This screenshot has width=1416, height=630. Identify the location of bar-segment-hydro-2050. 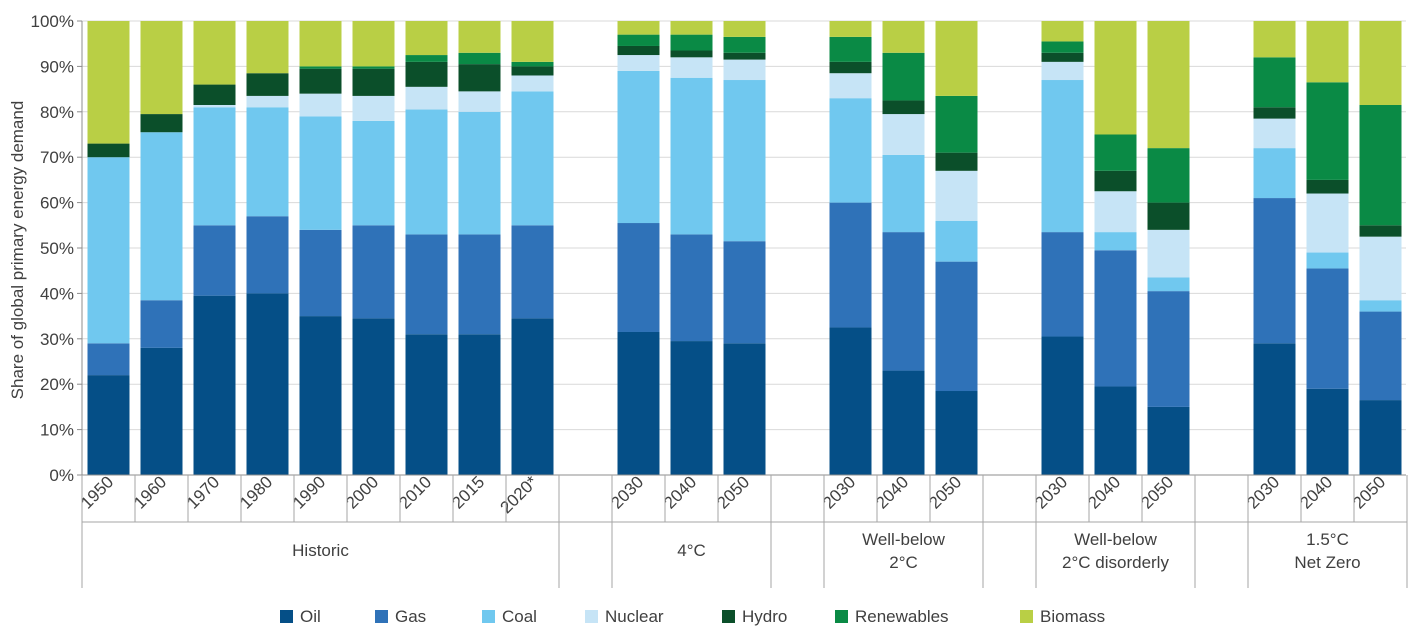
(1380, 231).